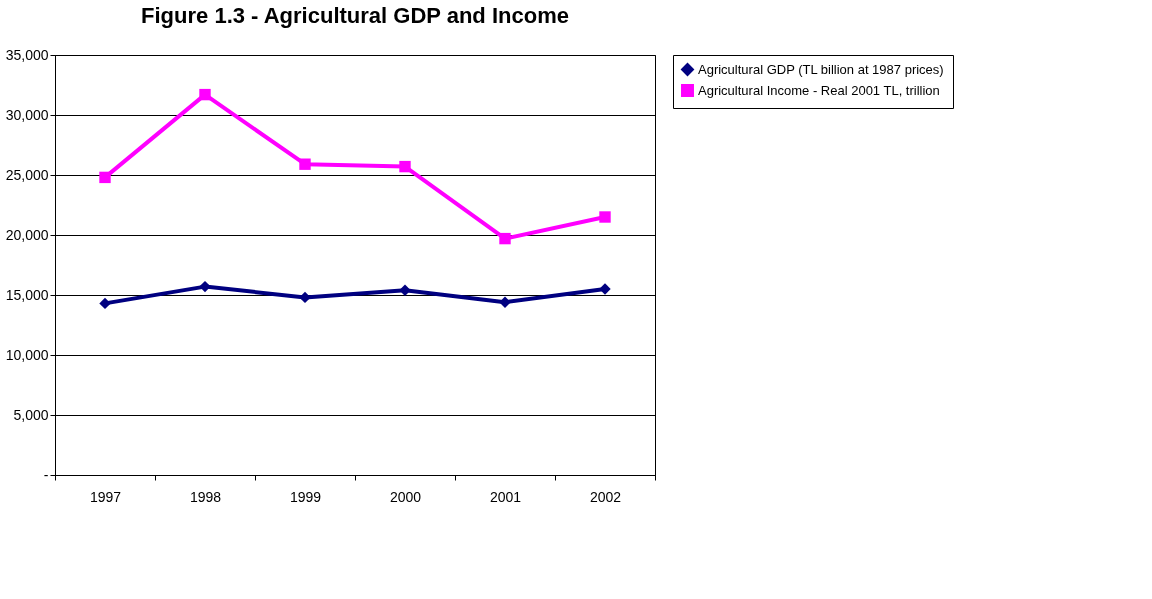  What do you see at coordinates (105, 496) in the screenshot?
I see `x-tick-label: 1997` at bounding box center [105, 496].